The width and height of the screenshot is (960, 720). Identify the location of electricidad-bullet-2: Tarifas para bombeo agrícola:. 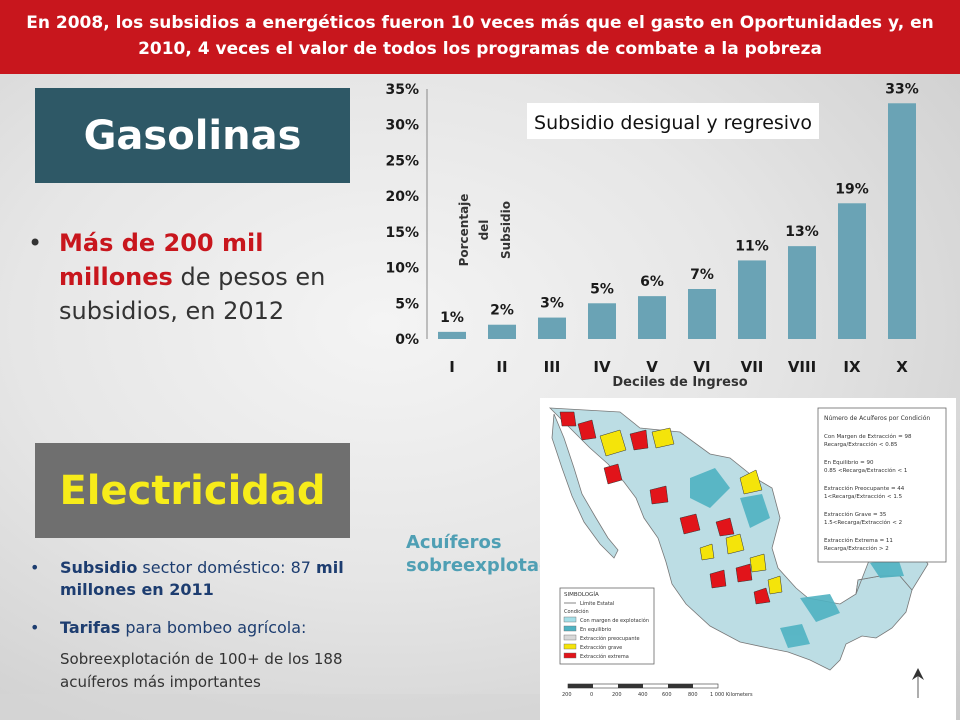
(210, 628).